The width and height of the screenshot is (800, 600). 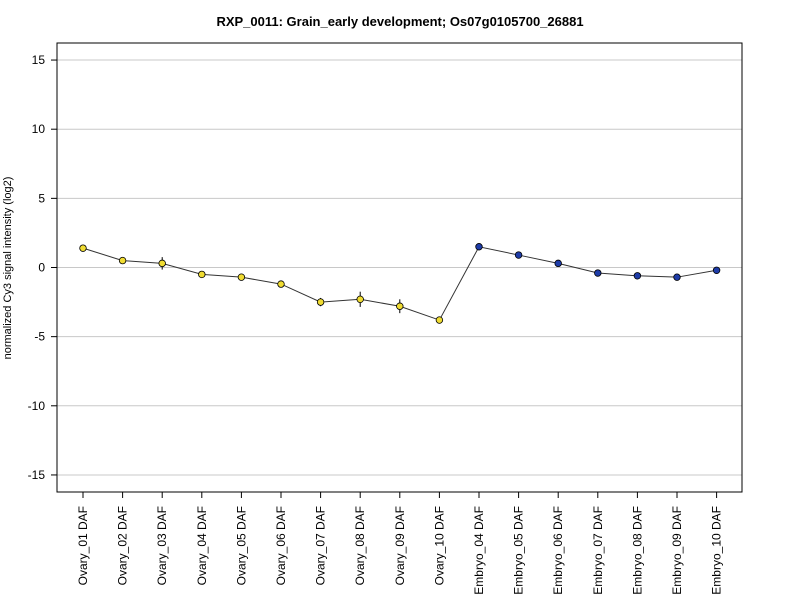 What do you see at coordinates (637, 550) in the screenshot?
I see `x-tick-label: Embryo_08 DAF` at bounding box center [637, 550].